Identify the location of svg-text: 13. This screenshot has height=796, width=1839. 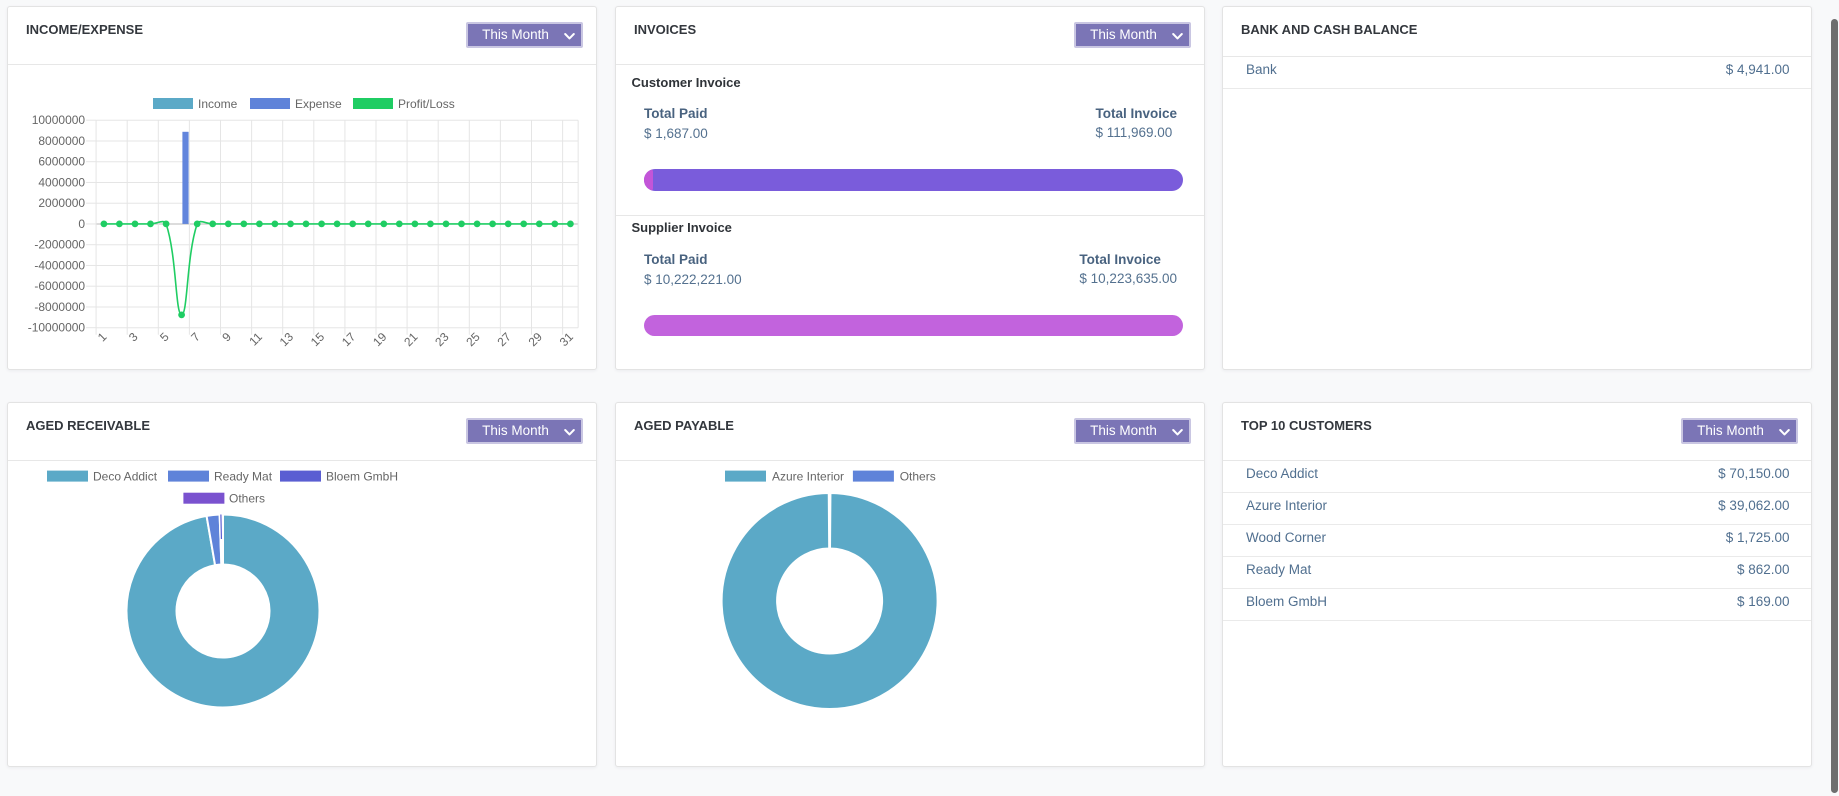
(287, 339).